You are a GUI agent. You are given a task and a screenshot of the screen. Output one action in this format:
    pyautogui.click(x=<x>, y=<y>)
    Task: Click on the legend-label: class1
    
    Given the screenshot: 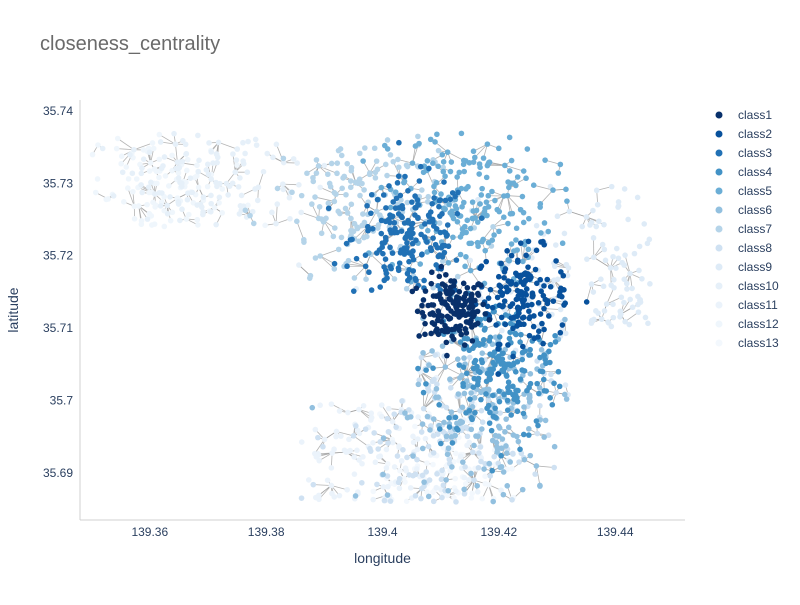 What is the action you would take?
    pyautogui.click(x=755, y=115)
    